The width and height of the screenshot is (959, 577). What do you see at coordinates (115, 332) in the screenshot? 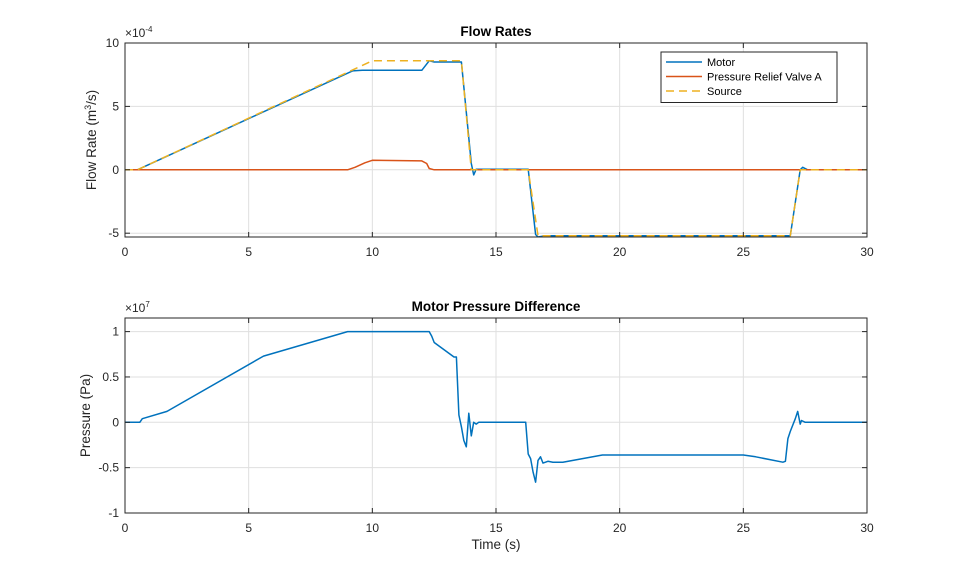
I see `y-tick-label: 1` at bounding box center [115, 332].